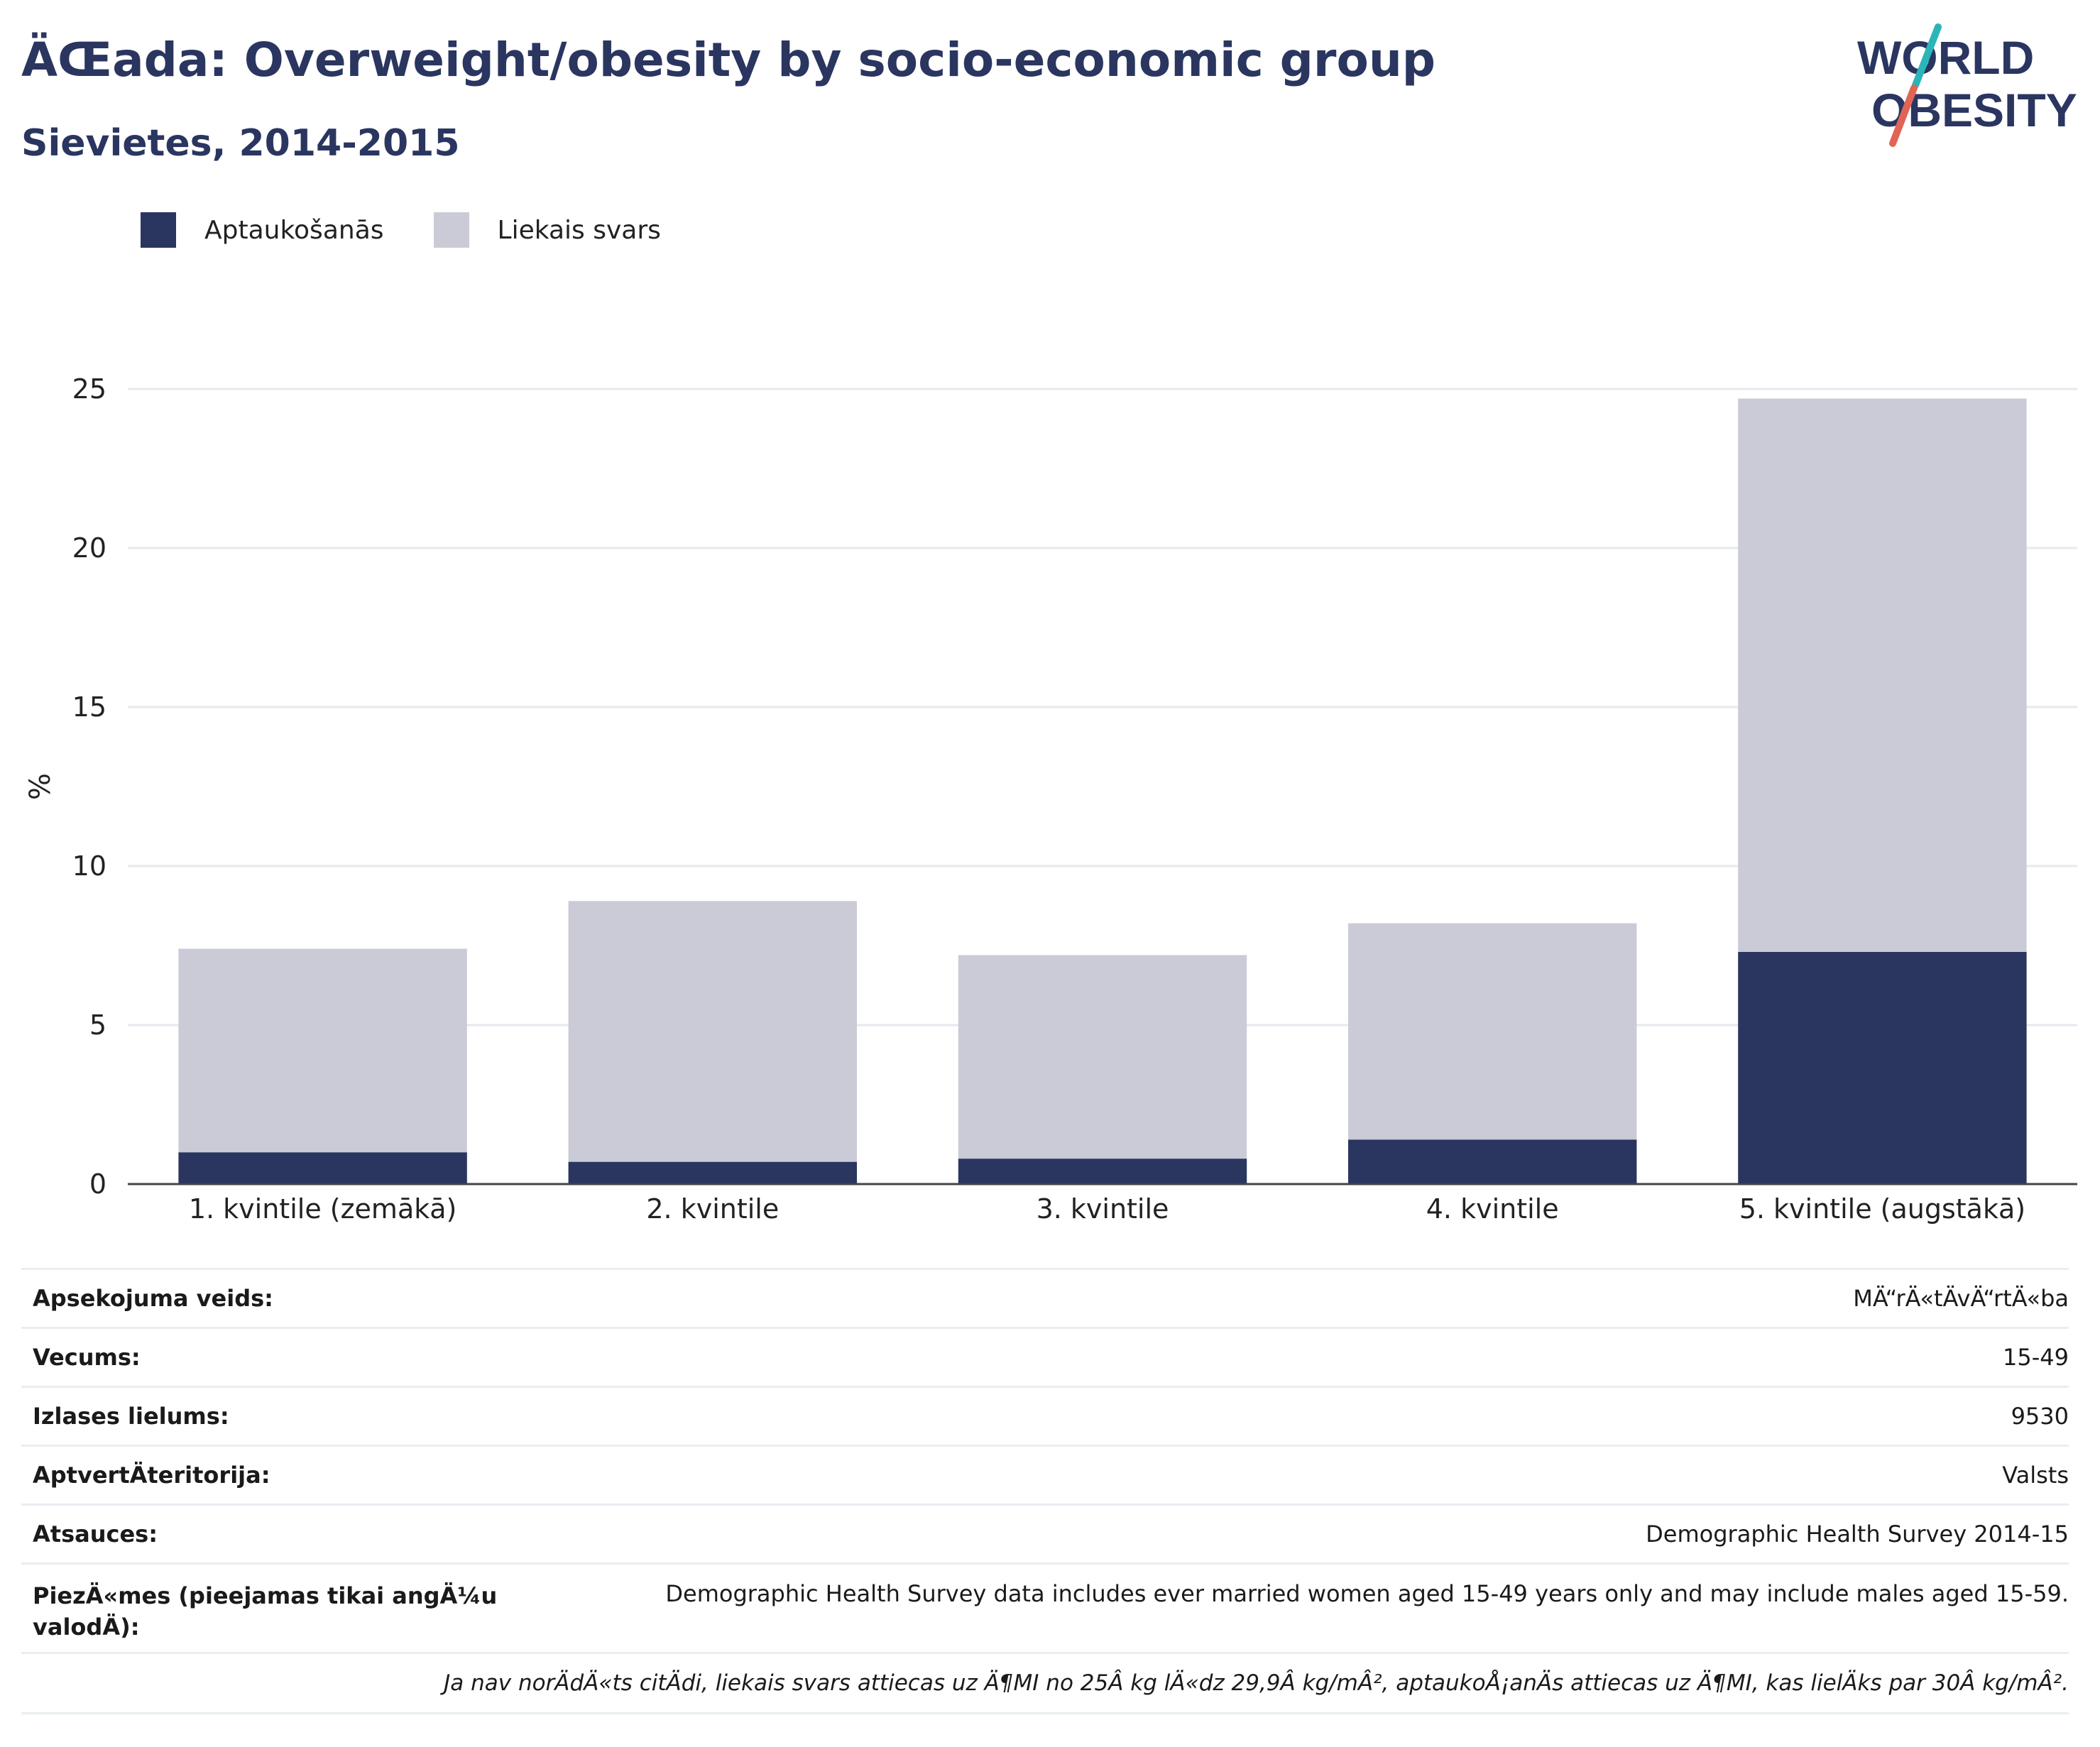 Image resolution: width=2100 pixels, height=1747 pixels. What do you see at coordinates (131, 1416) in the screenshot?
I see `info-label: Izlases lielums:` at bounding box center [131, 1416].